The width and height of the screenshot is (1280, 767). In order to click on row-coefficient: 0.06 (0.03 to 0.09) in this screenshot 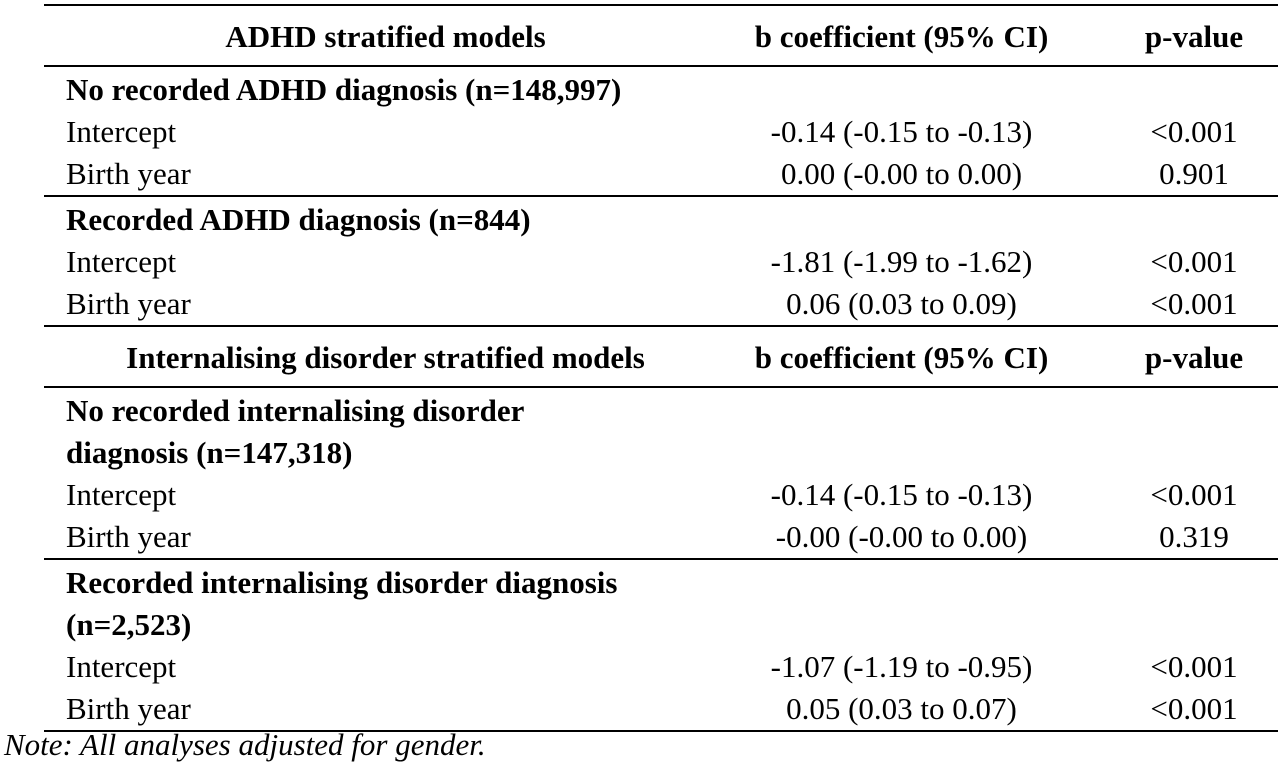, I will do `click(901, 303)`.